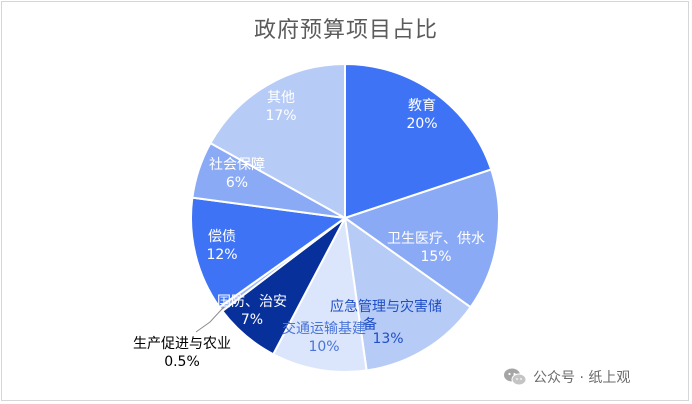 The width and height of the screenshot is (692, 404). Describe the element at coordinates (210, 319) in the screenshot. I see `leader-line` at that location.